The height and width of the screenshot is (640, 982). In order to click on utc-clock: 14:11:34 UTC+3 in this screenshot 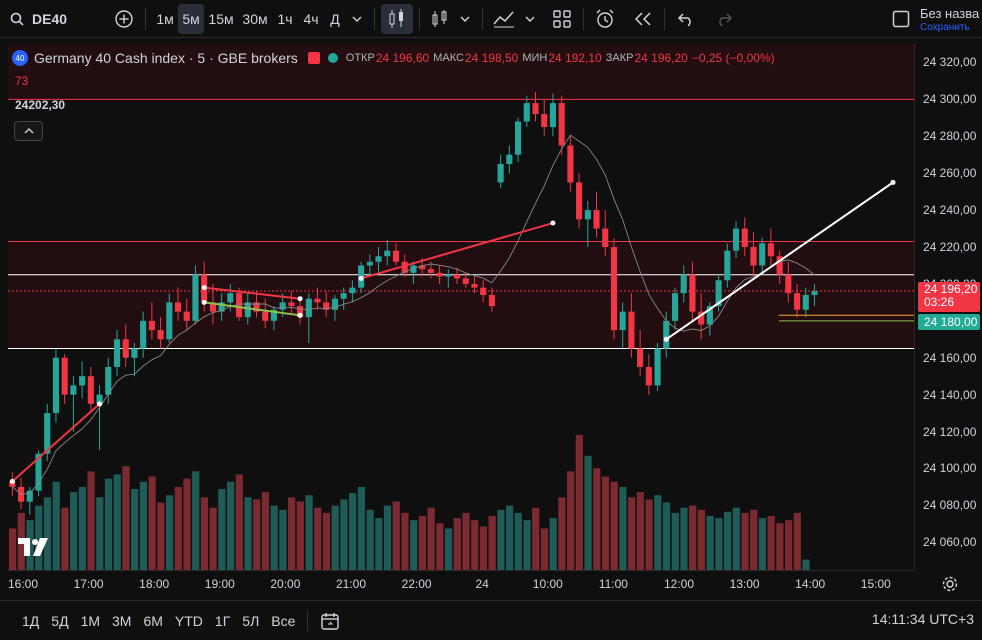, I will do `click(922, 619)`.